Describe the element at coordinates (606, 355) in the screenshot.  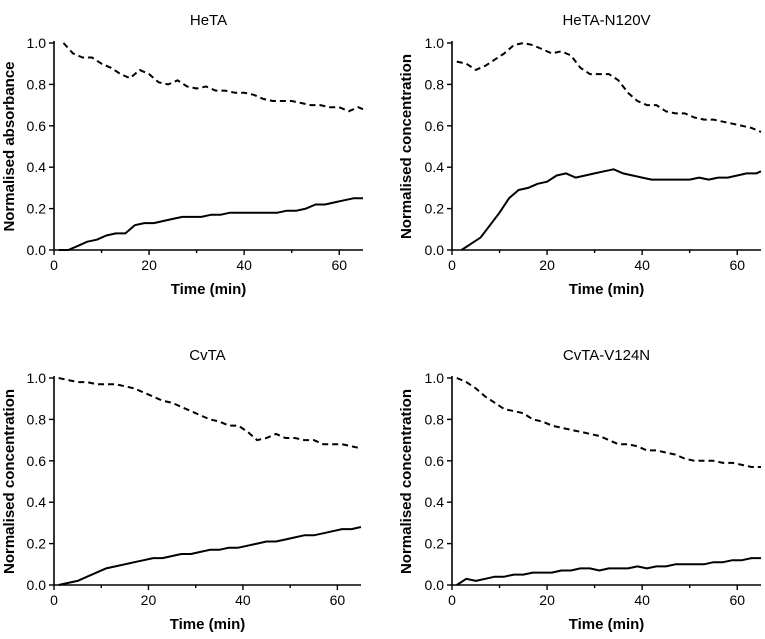
I see `chart-title: CvTA-V124N` at that location.